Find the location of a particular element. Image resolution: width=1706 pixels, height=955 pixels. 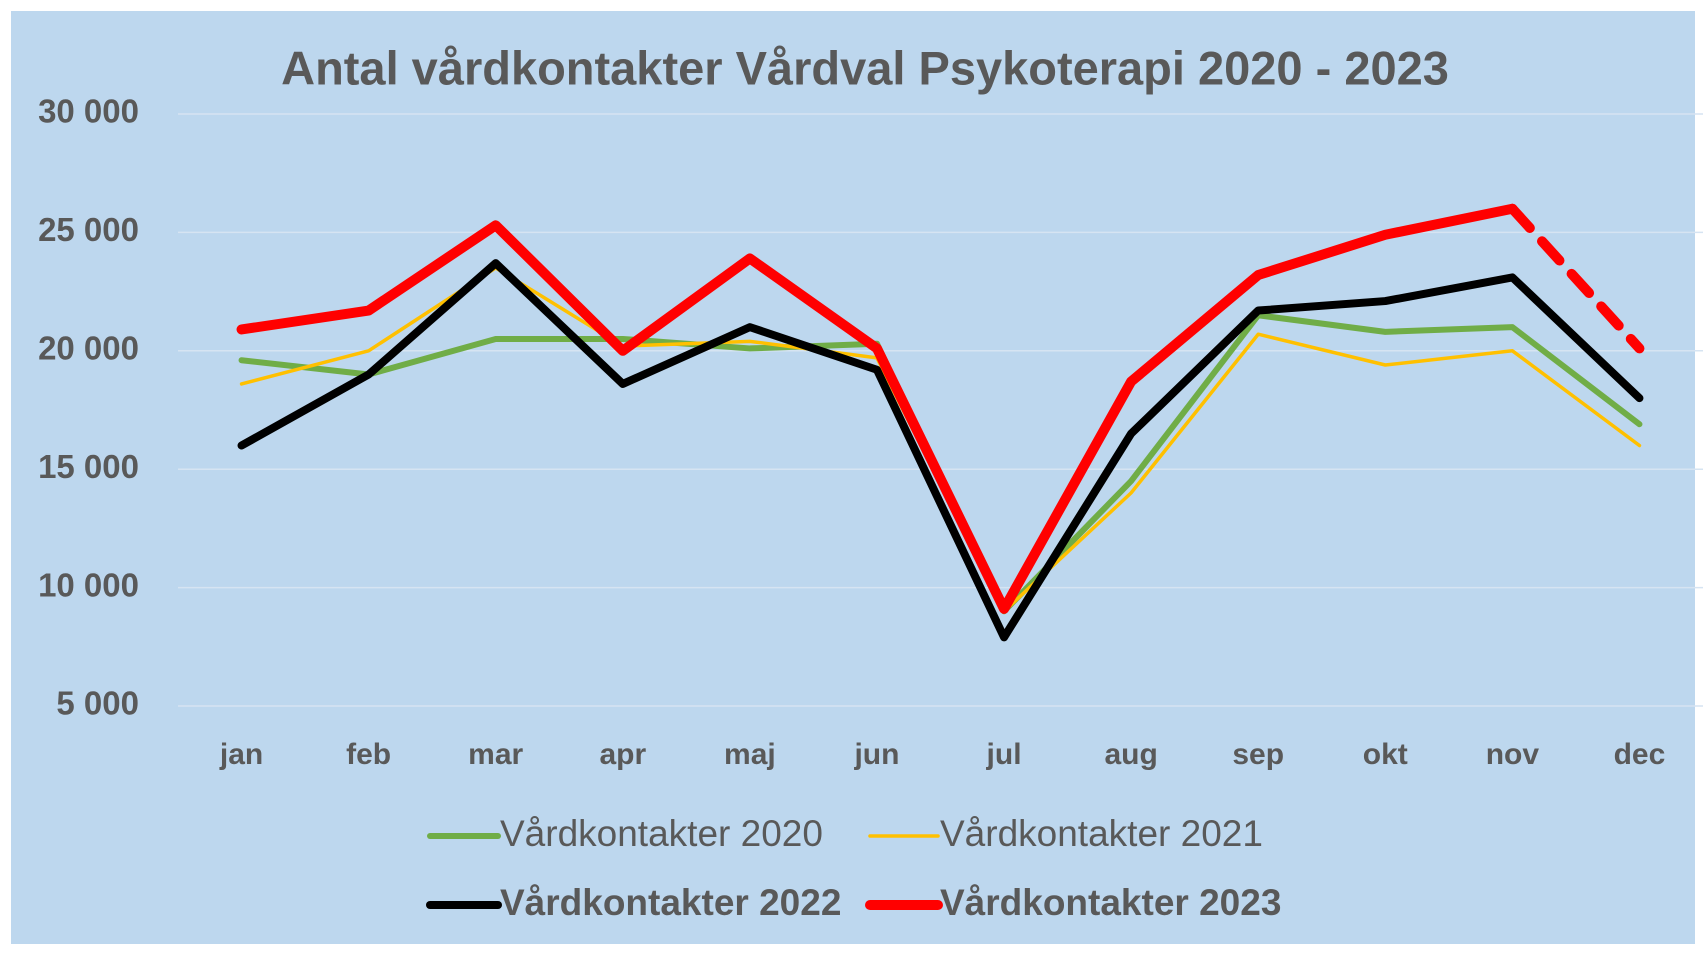

legend-label: Vårdkontakter 2020 is located at coordinates (661, 833).